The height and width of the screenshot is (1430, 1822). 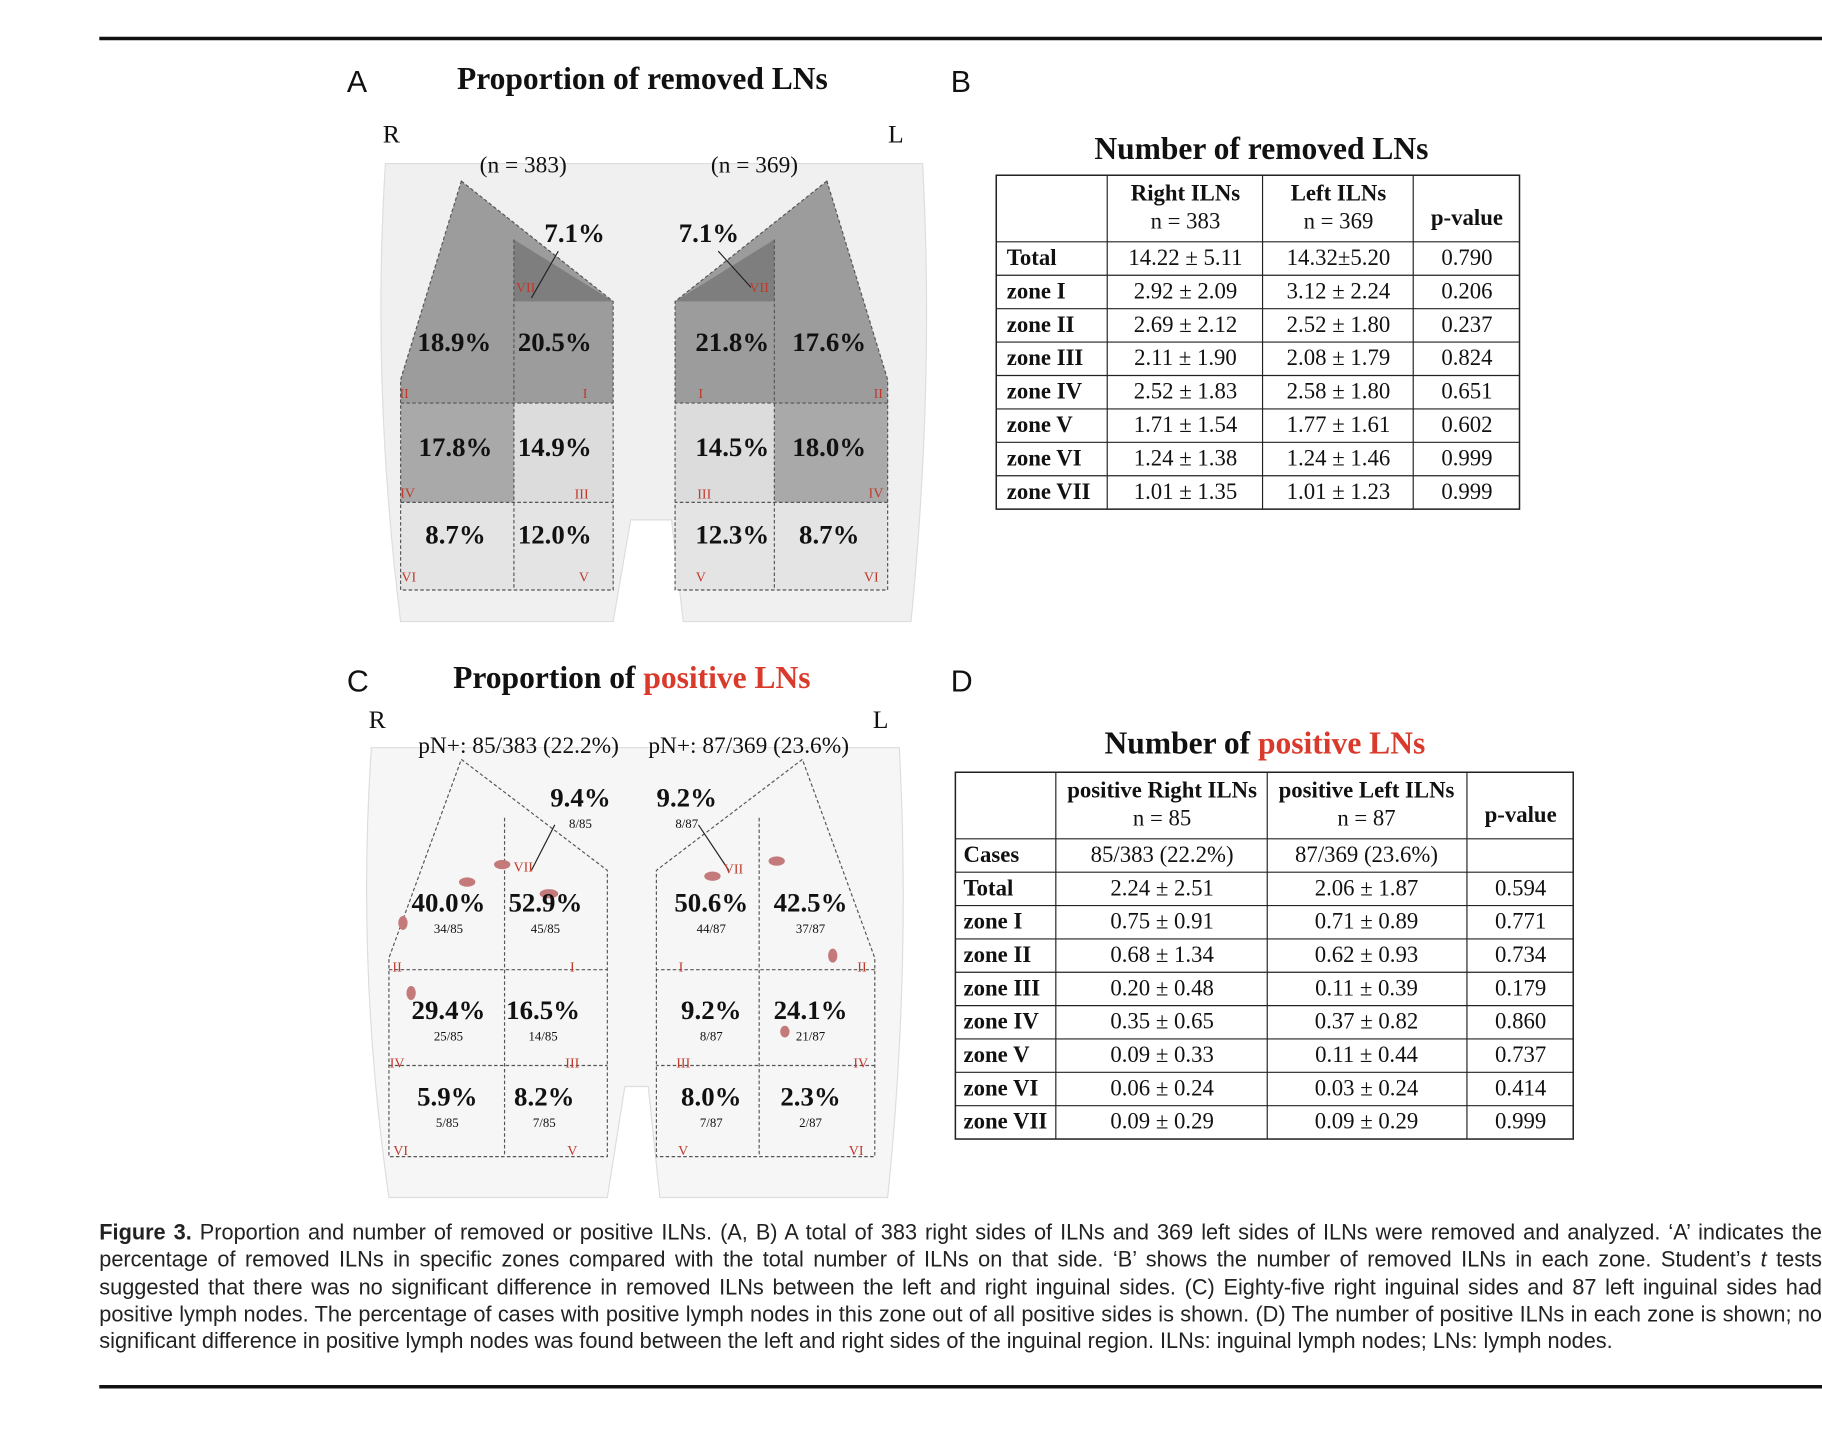 What do you see at coordinates (447, 1123) in the screenshot?
I see `zone-fraction: 5/85` at bounding box center [447, 1123].